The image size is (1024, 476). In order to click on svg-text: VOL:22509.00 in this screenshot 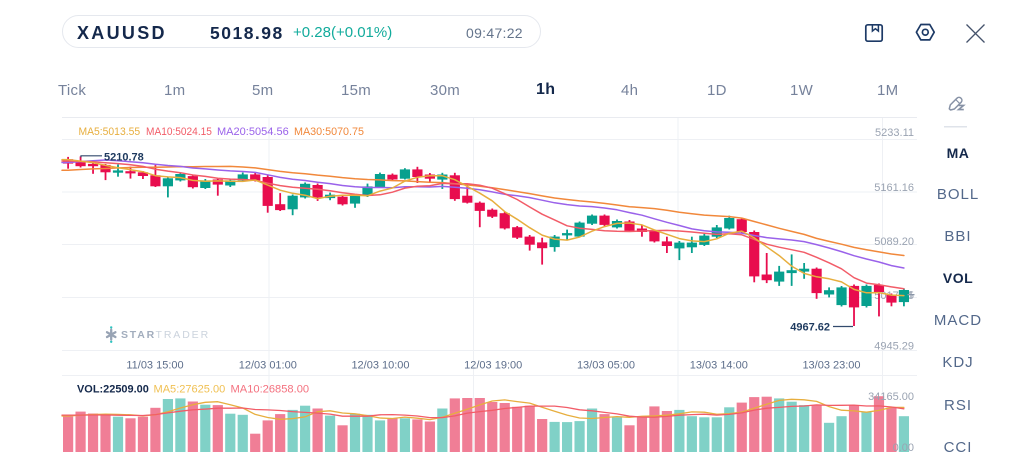, I will do `click(113, 390)`.